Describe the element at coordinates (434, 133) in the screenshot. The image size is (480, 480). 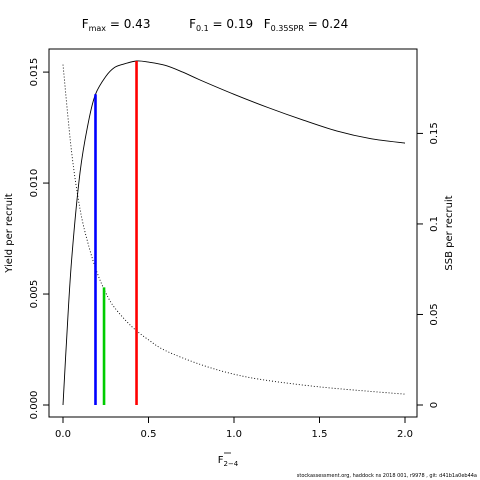
I see `y-right-tick-label: 0.15` at that location.